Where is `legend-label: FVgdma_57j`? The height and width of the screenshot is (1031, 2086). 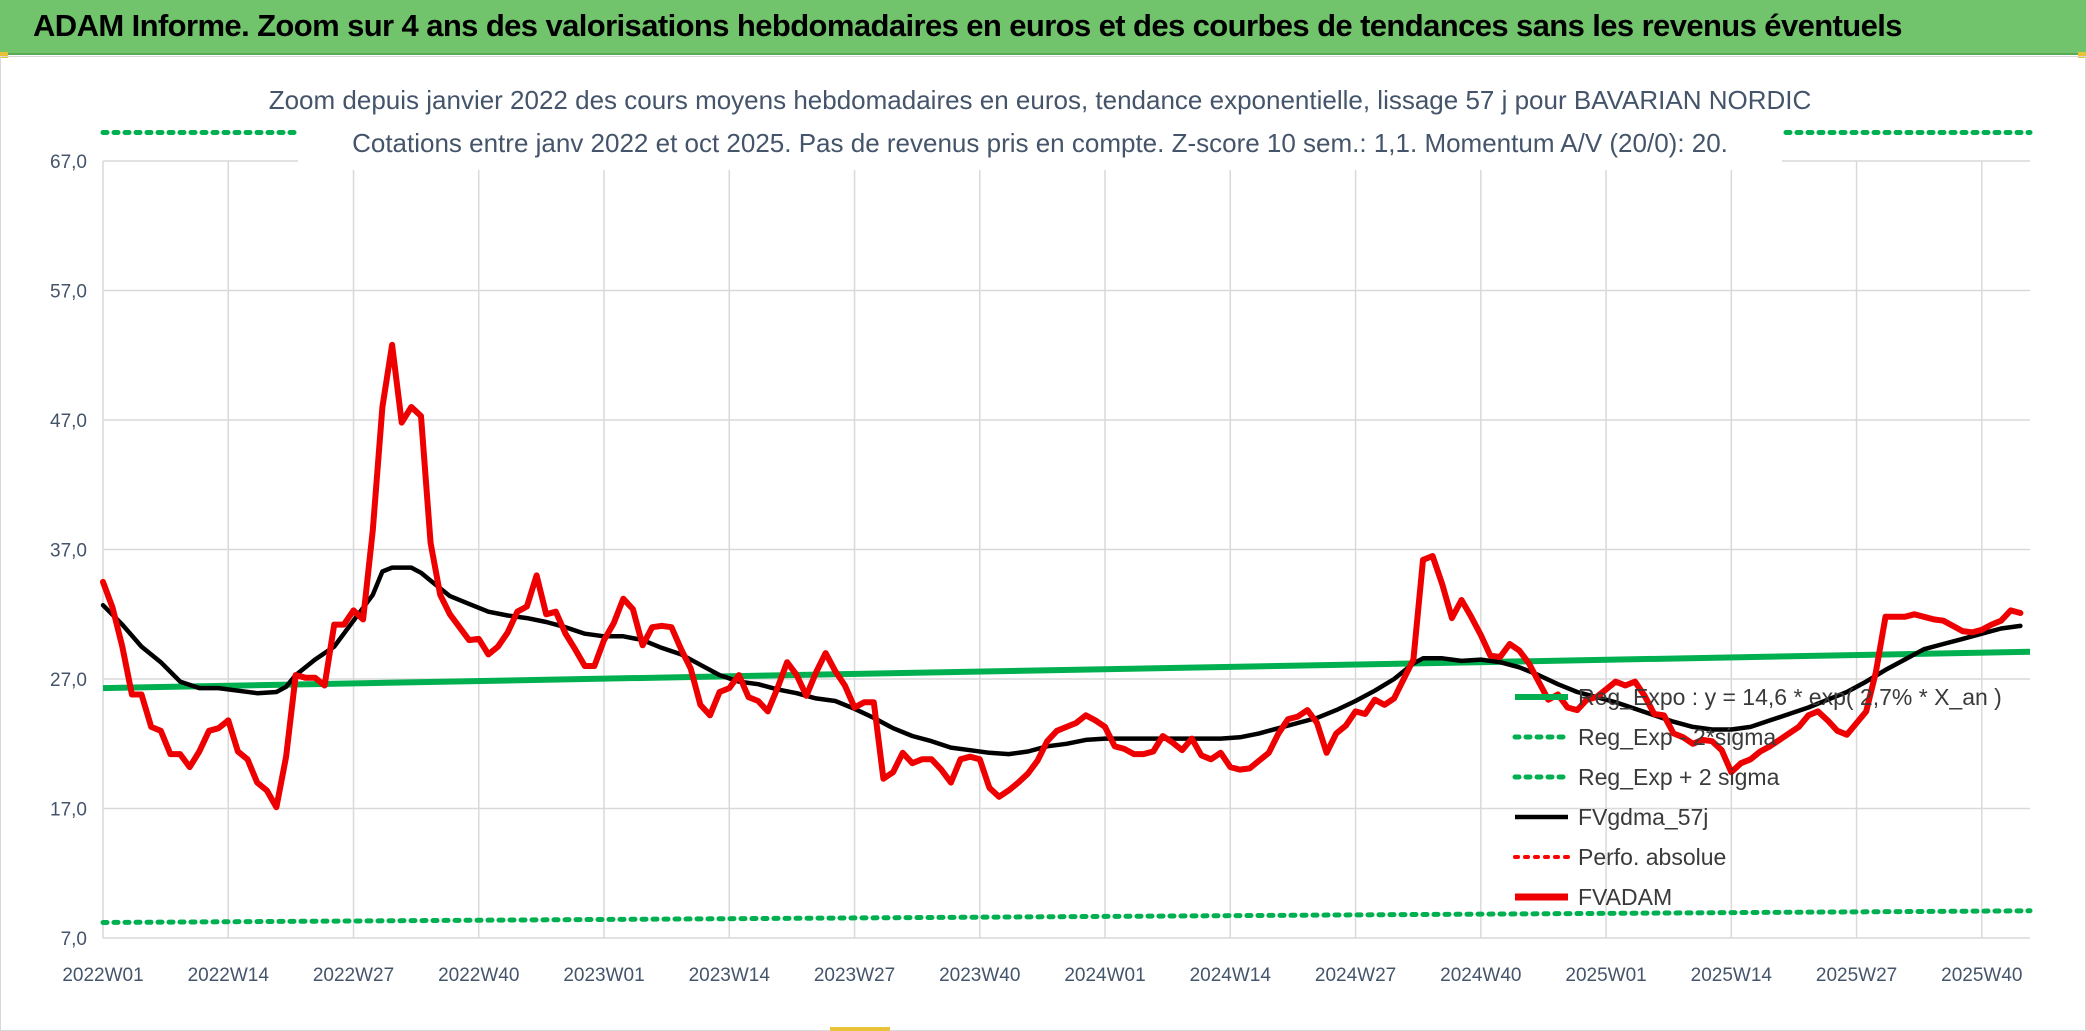
legend-label: FVgdma_57j is located at coordinates (1643, 817).